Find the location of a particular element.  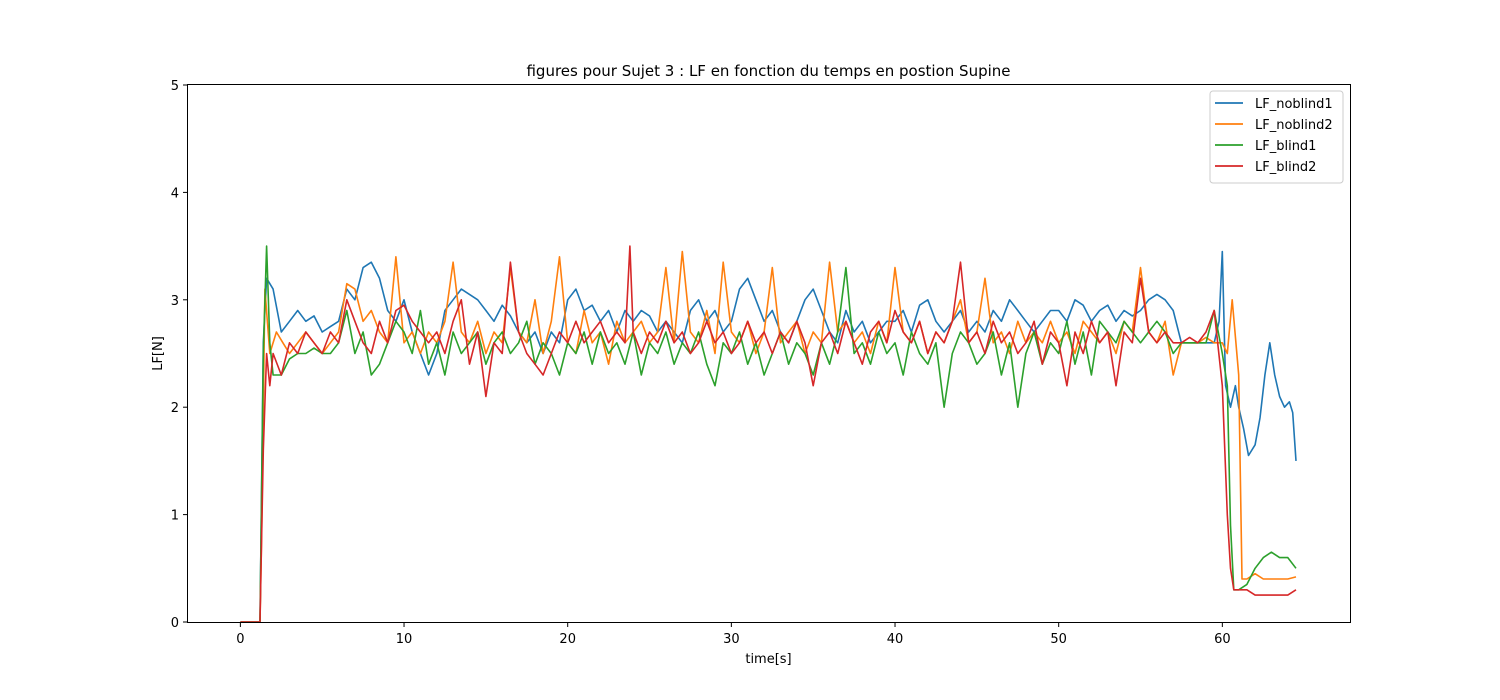

y-tick-label: 1 is located at coordinates (175, 516).